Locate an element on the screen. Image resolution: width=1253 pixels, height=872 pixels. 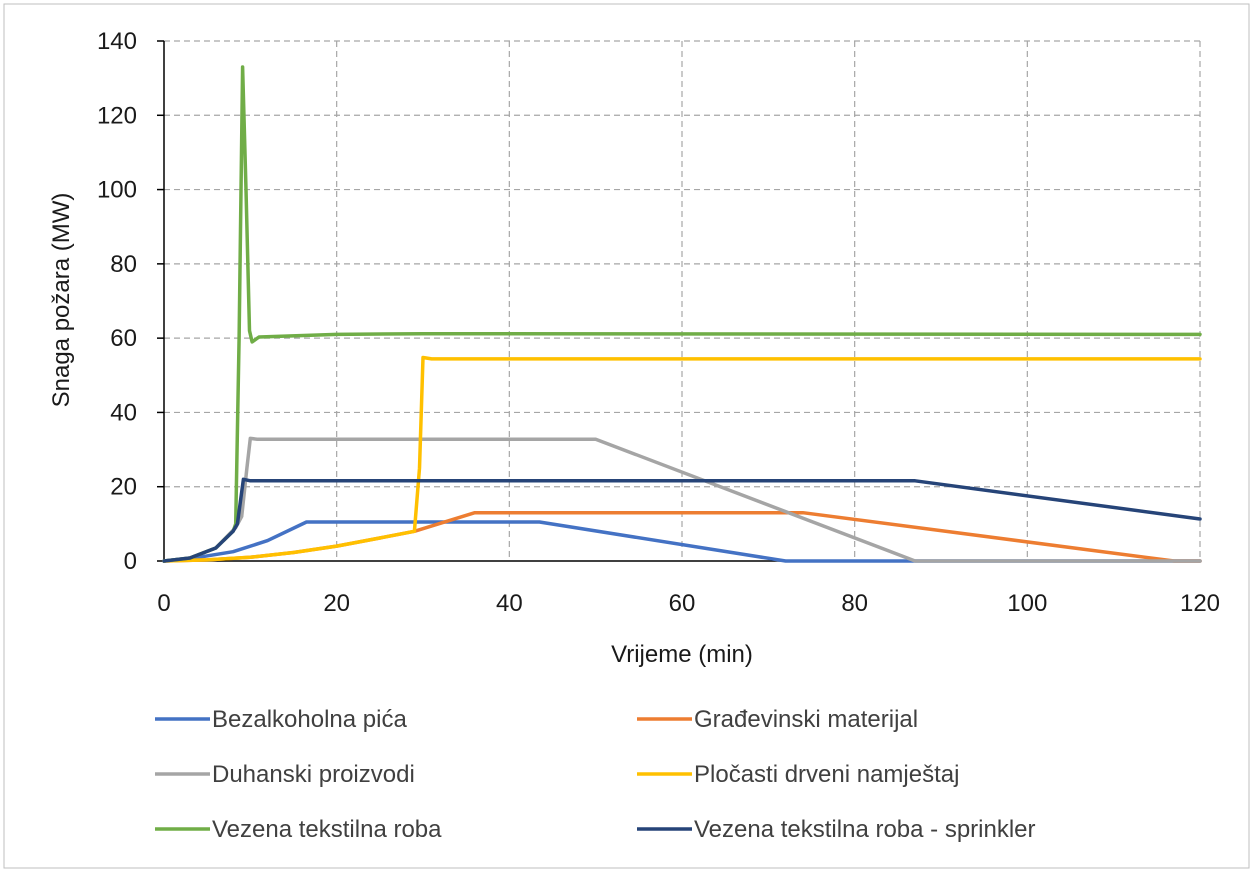
legend-label: Vezena tekstilna roba is located at coordinates (327, 829).